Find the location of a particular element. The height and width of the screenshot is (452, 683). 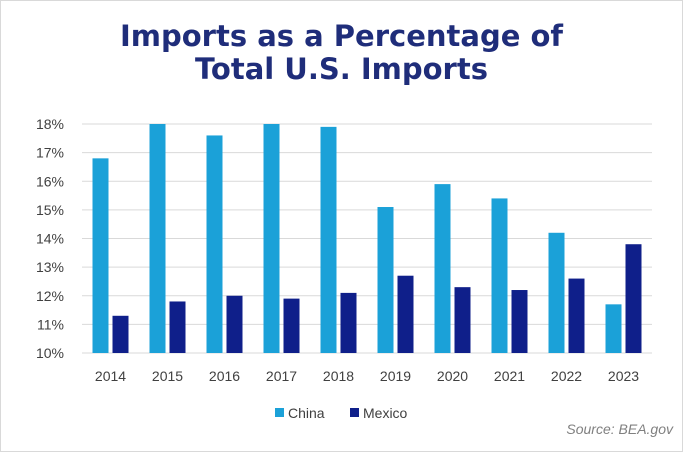

source-note: Source: BEA.gov is located at coordinates (619, 429).